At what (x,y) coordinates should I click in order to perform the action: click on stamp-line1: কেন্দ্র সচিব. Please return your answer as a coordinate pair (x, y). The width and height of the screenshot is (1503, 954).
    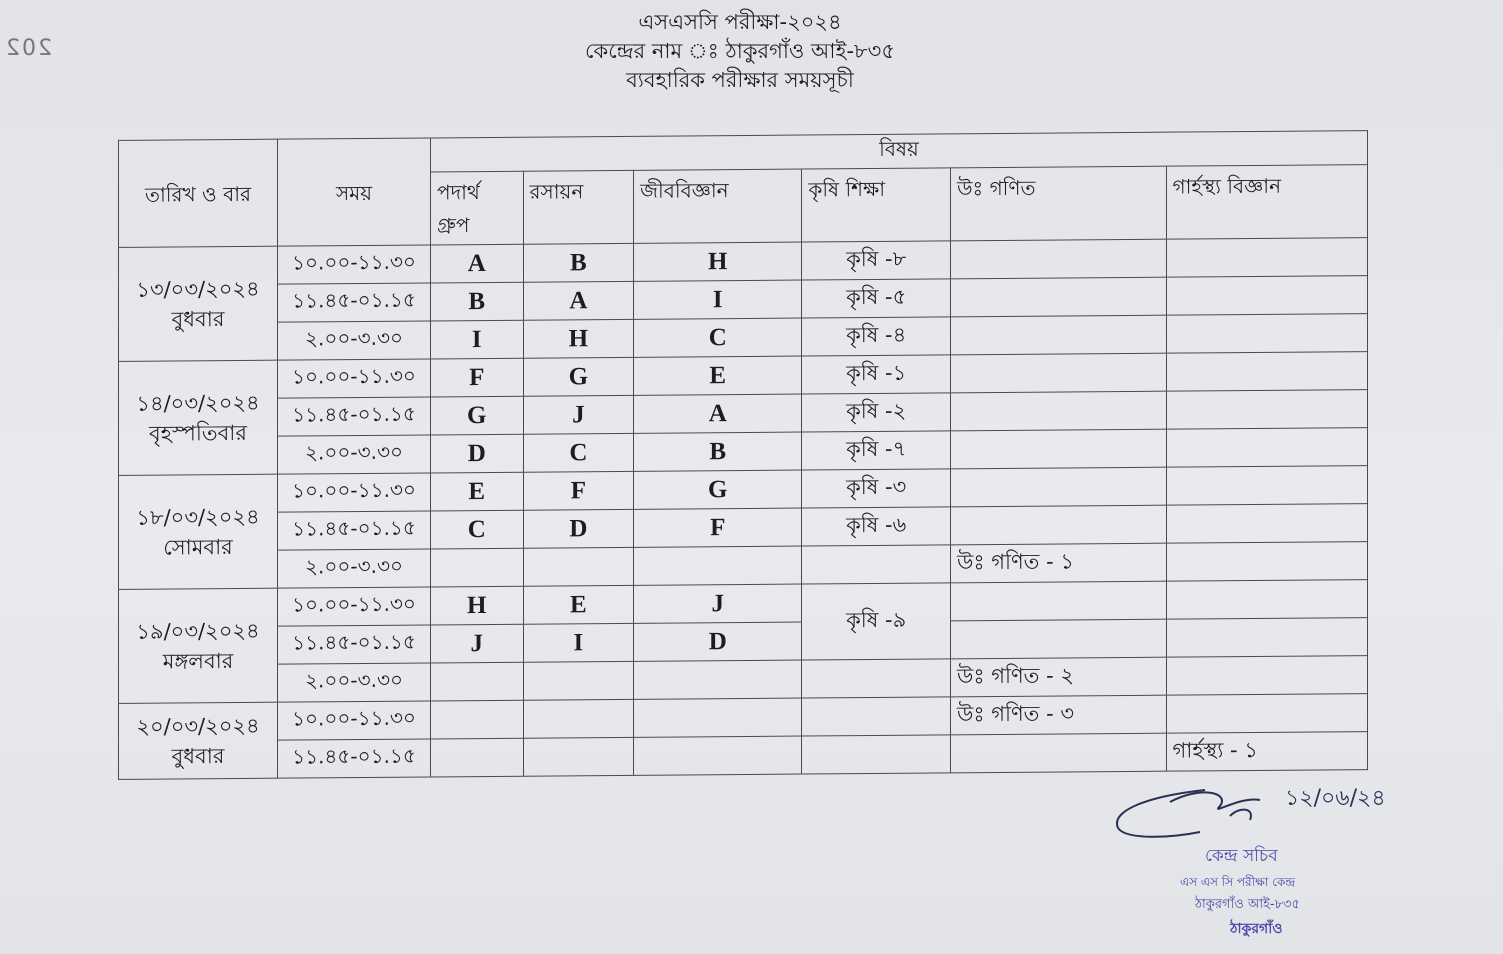
    Looking at the image, I should click on (1241, 856).